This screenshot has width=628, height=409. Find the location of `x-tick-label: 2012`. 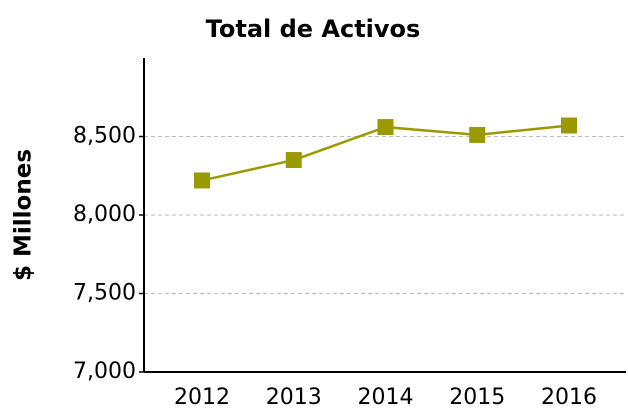

x-tick-label: 2012 is located at coordinates (202, 397).